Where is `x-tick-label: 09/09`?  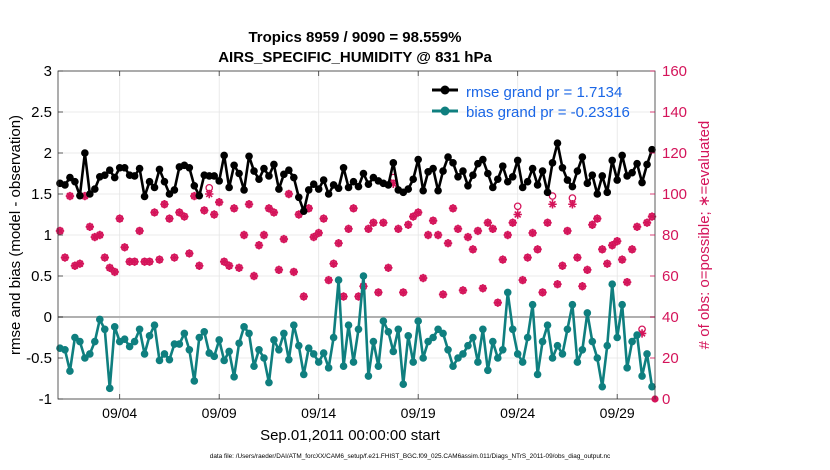
x-tick-label: 09/09 is located at coordinates (219, 413).